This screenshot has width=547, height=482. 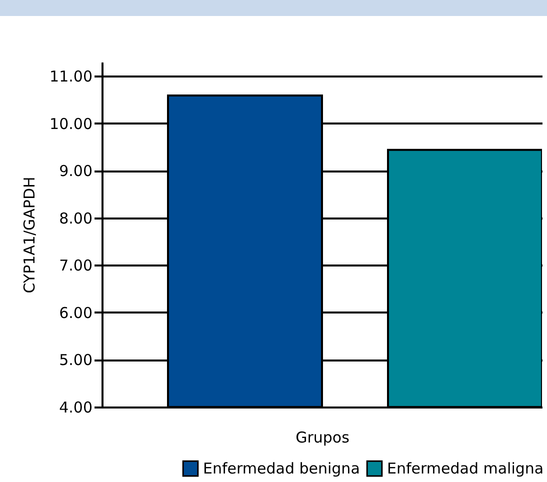 What do you see at coordinates (75, 407) in the screenshot?
I see `y-tick-label: 4.00` at bounding box center [75, 407].